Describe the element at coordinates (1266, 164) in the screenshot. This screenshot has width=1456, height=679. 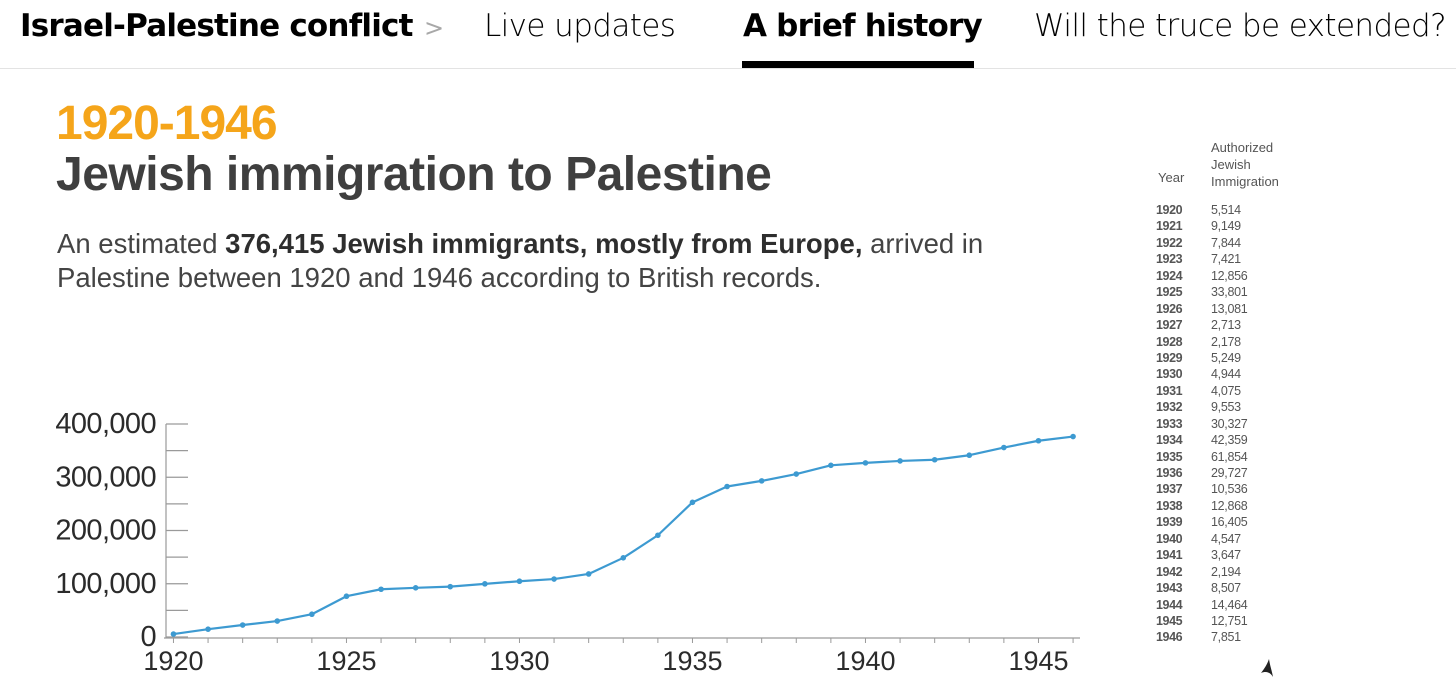
I see `table-value-header: Authorized Jewish Immigration` at that location.